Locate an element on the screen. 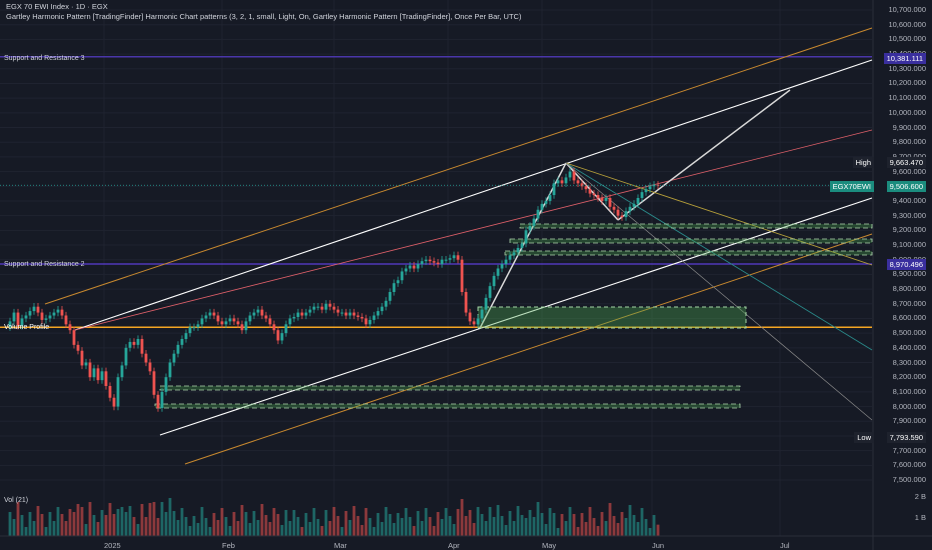 Image resolution: width=932 pixels, height=550 pixels. low-price-tag: 7,793.590 is located at coordinates (906, 437).